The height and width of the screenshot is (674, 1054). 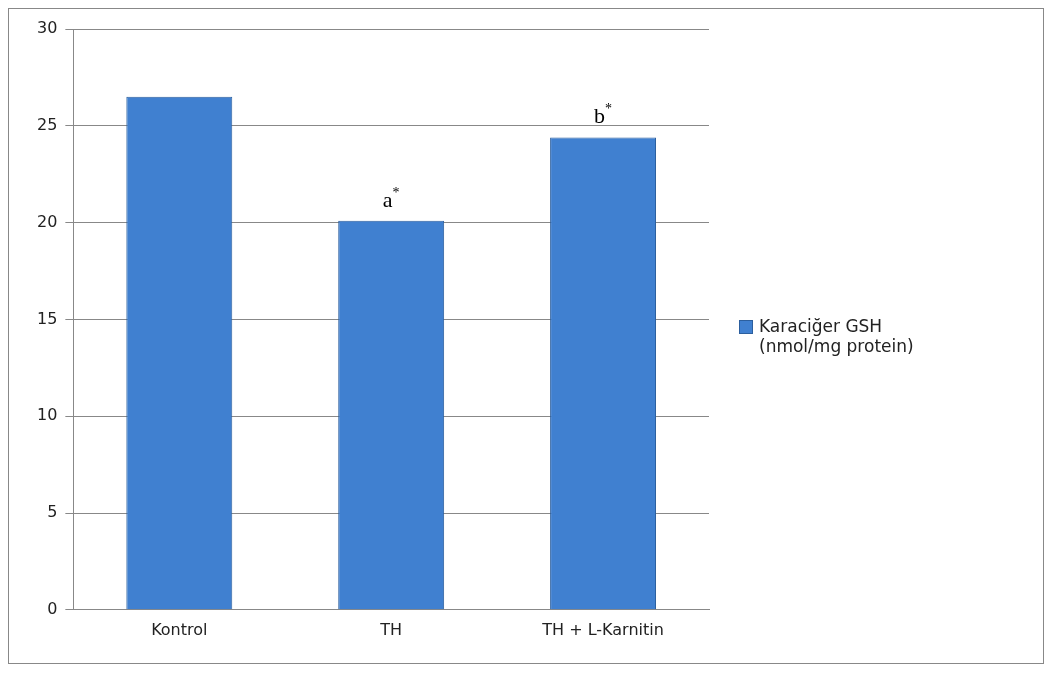 What do you see at coordinates (47, 28) in the screenshot?
I see `y-tick-label: 30` at bounding box center [47, 28].